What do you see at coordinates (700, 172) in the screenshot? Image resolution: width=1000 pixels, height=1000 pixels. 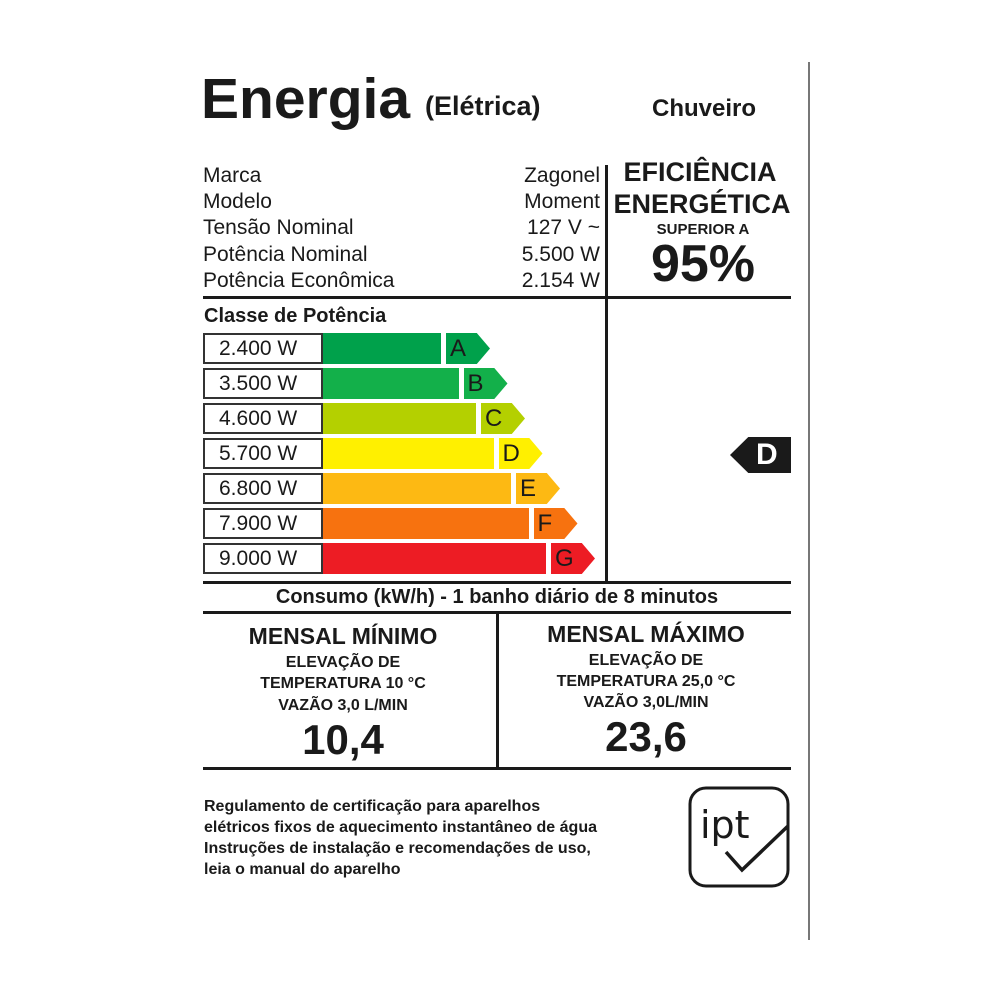 I see `efficiency-line1: EFICIÊNCIA` at bounding box center [700, 172].